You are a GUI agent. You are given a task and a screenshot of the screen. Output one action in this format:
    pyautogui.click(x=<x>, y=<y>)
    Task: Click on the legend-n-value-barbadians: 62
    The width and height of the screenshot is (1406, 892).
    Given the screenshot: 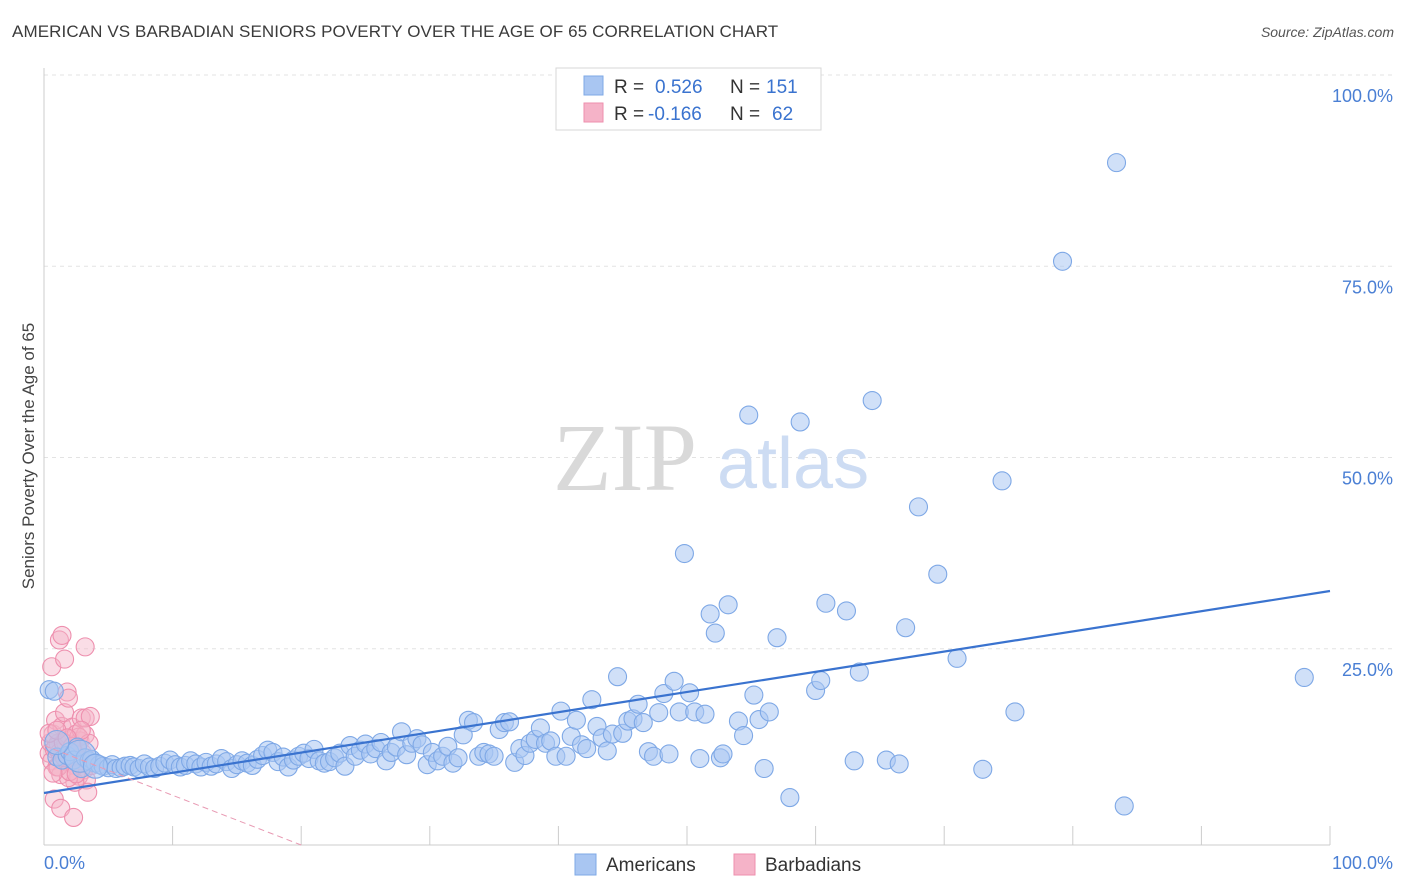 What is the action you would take?
    pyautogui.click(x=782, y=114)
    